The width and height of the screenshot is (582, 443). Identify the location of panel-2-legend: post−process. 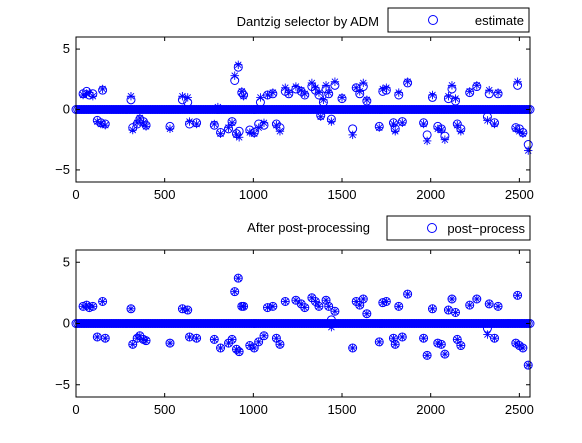
(458, 228).